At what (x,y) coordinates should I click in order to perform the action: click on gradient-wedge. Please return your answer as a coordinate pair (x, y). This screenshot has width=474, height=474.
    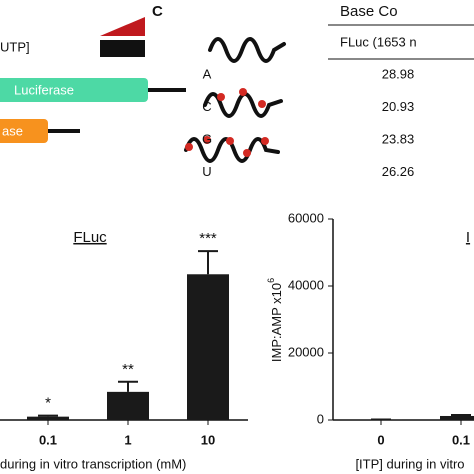
    Looking at the image, I should click on (122, 26).